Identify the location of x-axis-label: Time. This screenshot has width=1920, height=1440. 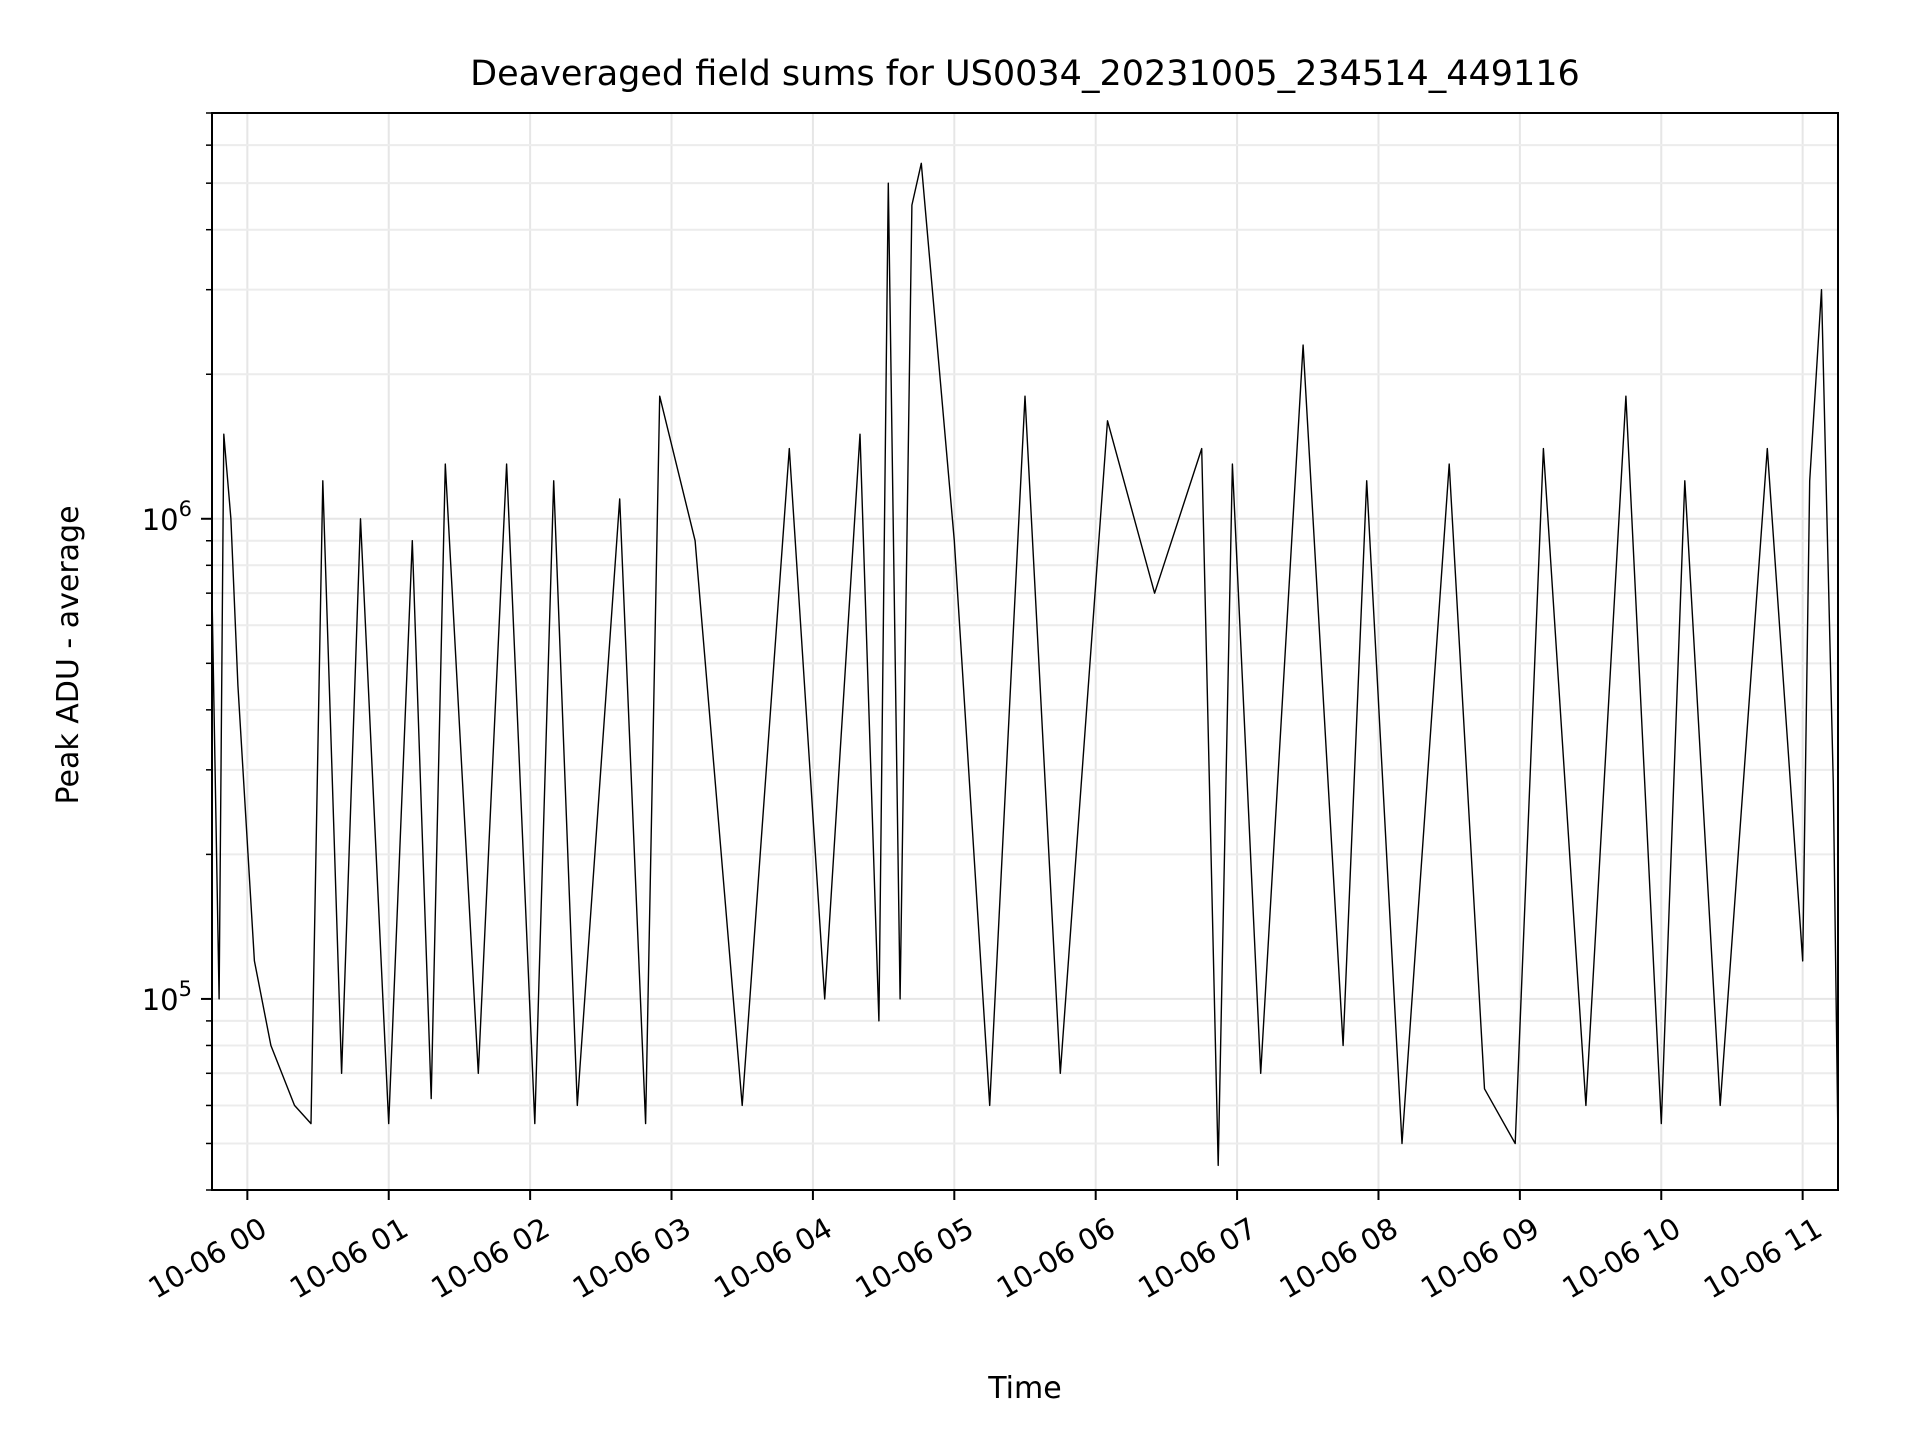
(1024, 1388).